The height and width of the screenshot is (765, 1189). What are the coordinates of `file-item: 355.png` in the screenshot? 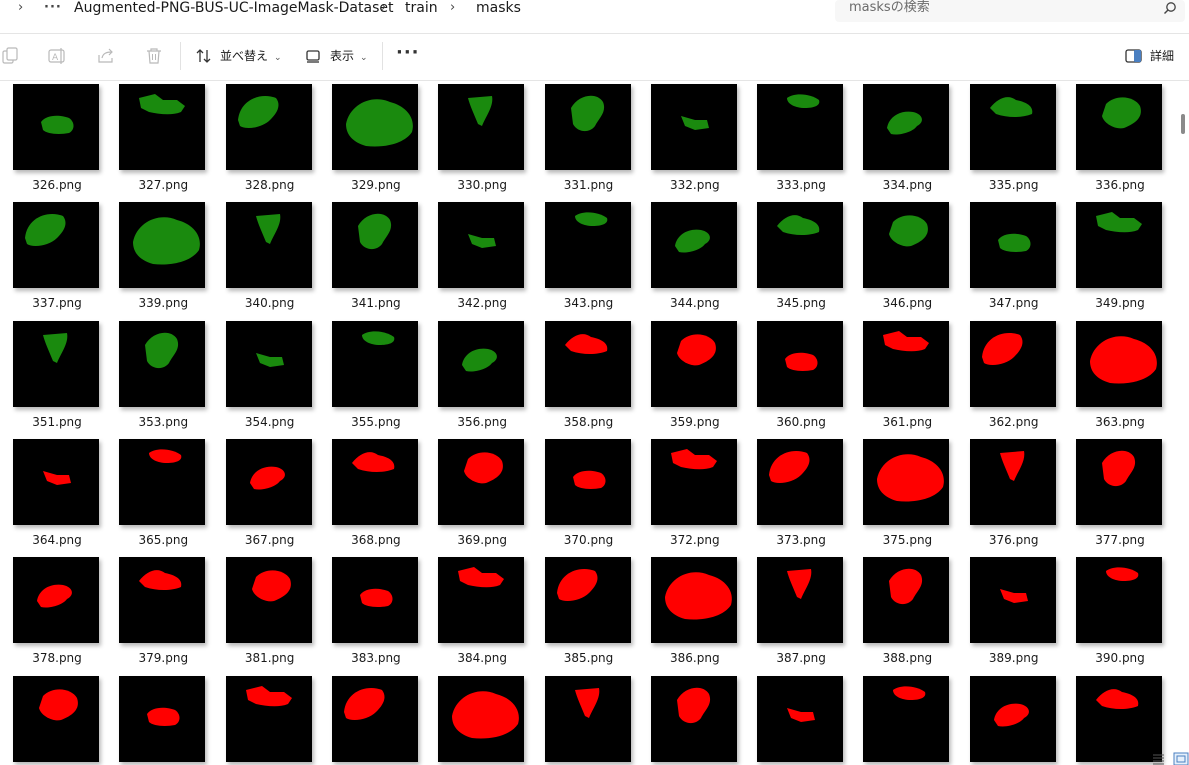 It's located at (375, 374).